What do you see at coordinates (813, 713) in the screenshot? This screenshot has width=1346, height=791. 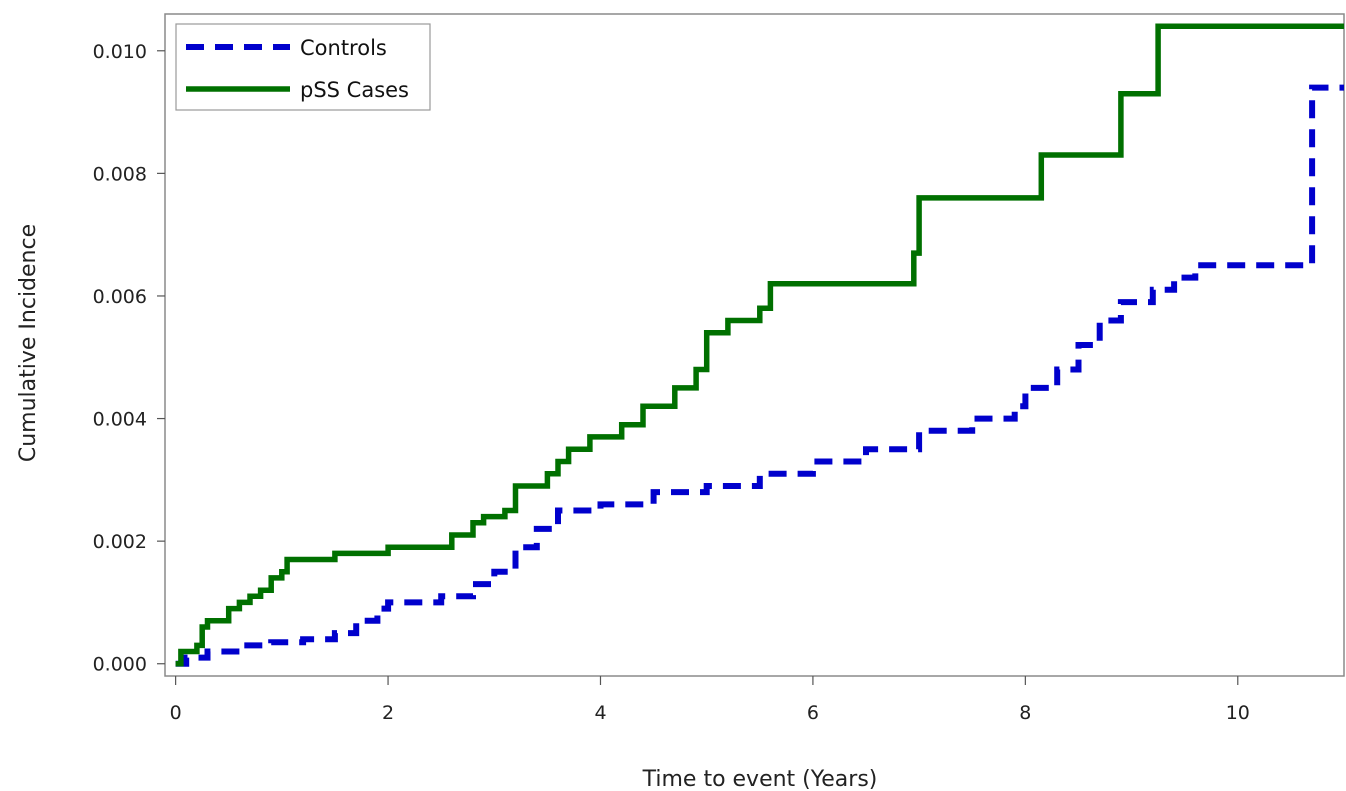 I see `x-tick-label: 6` at bounding box center [813, 713].